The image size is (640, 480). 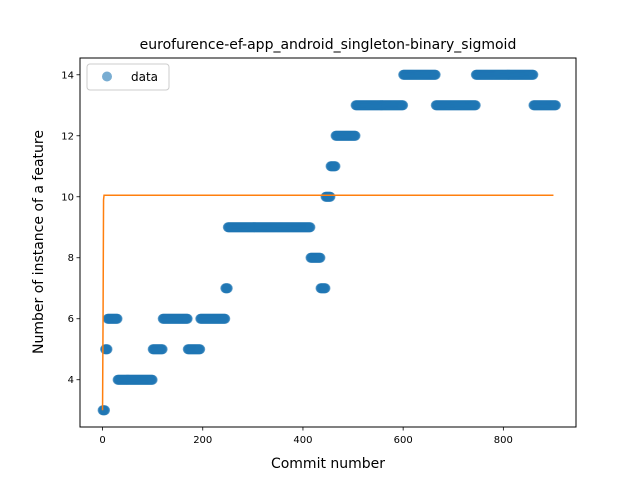 I want to click on legend-marker, so click(x=107, y=76).